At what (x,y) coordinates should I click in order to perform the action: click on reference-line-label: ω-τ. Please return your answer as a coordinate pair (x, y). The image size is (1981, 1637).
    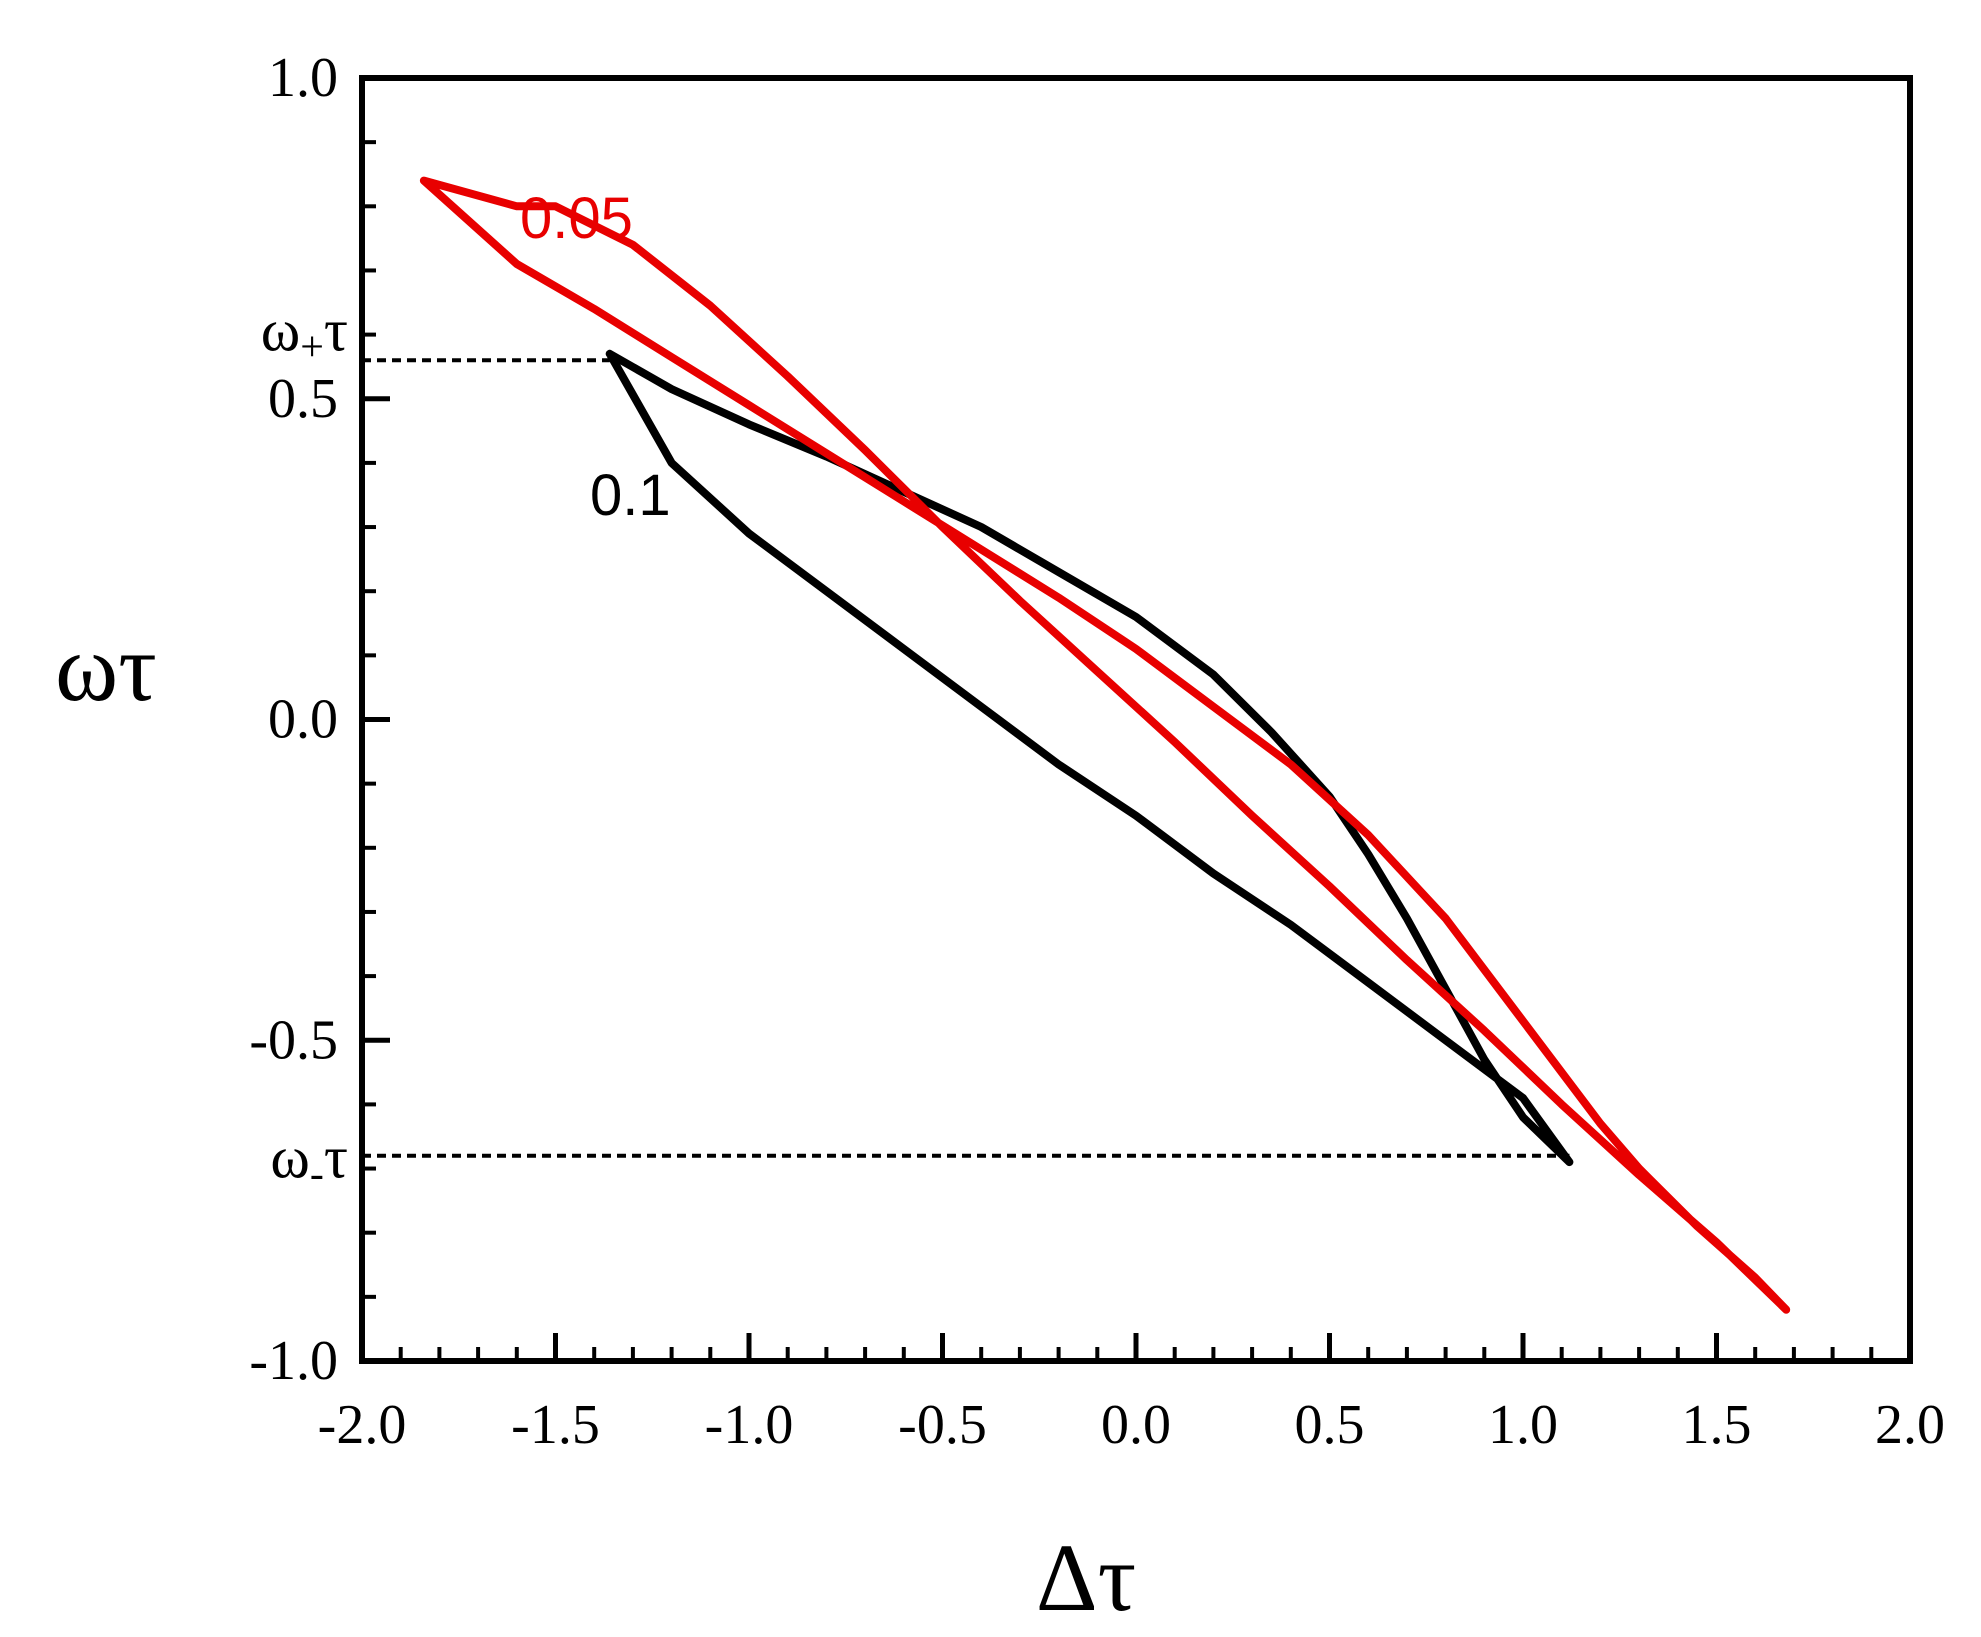
    Looking at the image, I should click on (309, 1161).